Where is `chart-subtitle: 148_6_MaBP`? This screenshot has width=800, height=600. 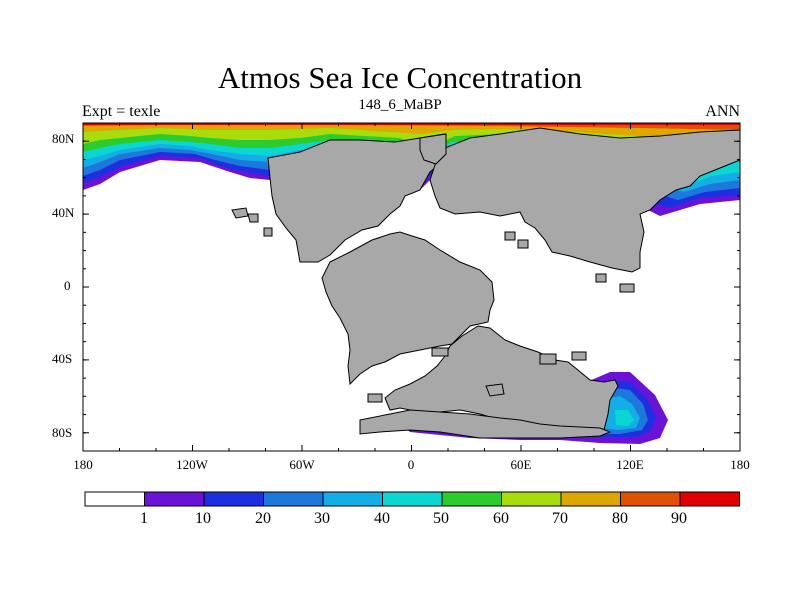 chart-subtitle: 148_6_MaBP is located at coordinates (400, 105).